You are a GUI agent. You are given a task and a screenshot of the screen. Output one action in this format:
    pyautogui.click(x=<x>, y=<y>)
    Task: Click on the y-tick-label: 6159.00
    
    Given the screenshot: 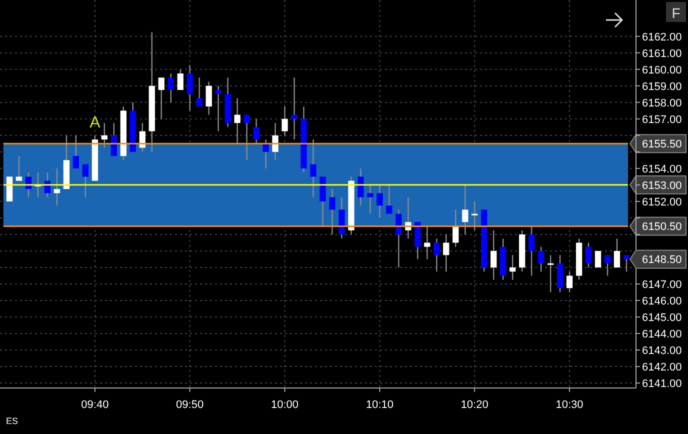 What is the action you would take?
    pyautogui.click(x=662, y=86)
    